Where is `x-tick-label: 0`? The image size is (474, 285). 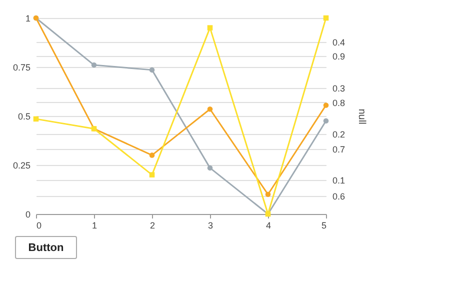 x-tick-label: 0 is located at coordinates (39, 225).